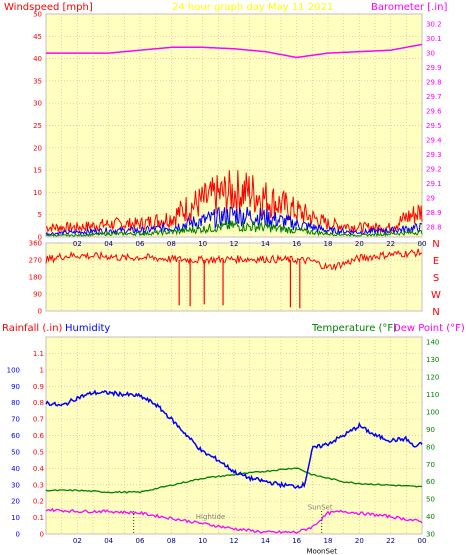 This screenshot has height=555, width=466. I want to click on humidity-tick-label: 10, so click(15, 518).